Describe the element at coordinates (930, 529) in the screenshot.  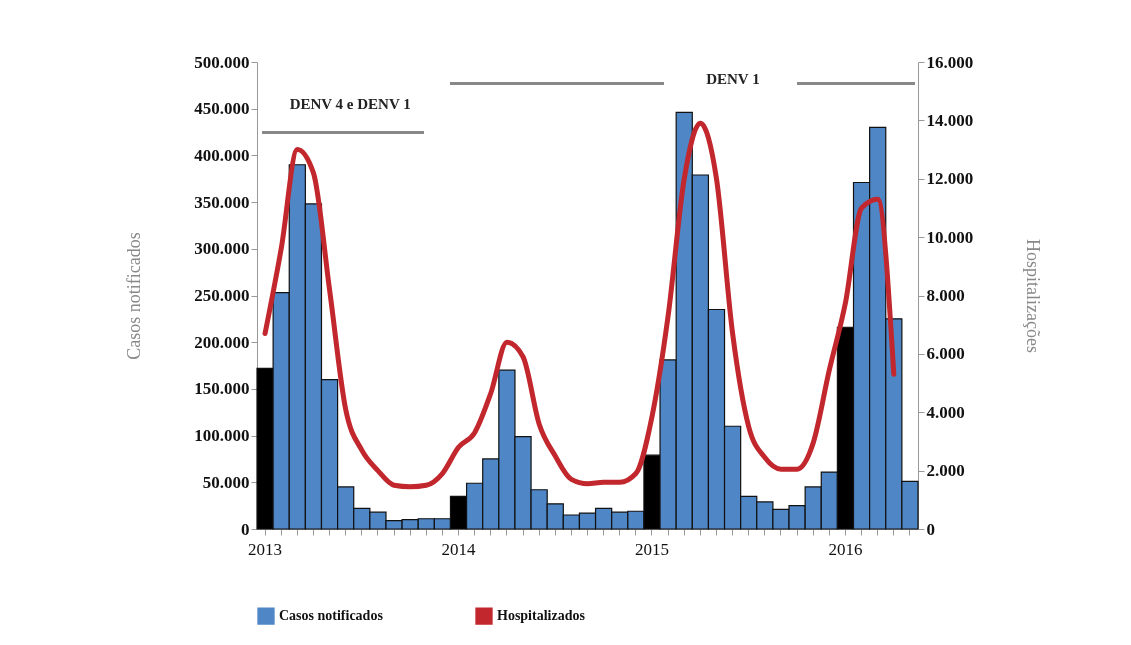
I see `y2-tick-label: 0` at that location.